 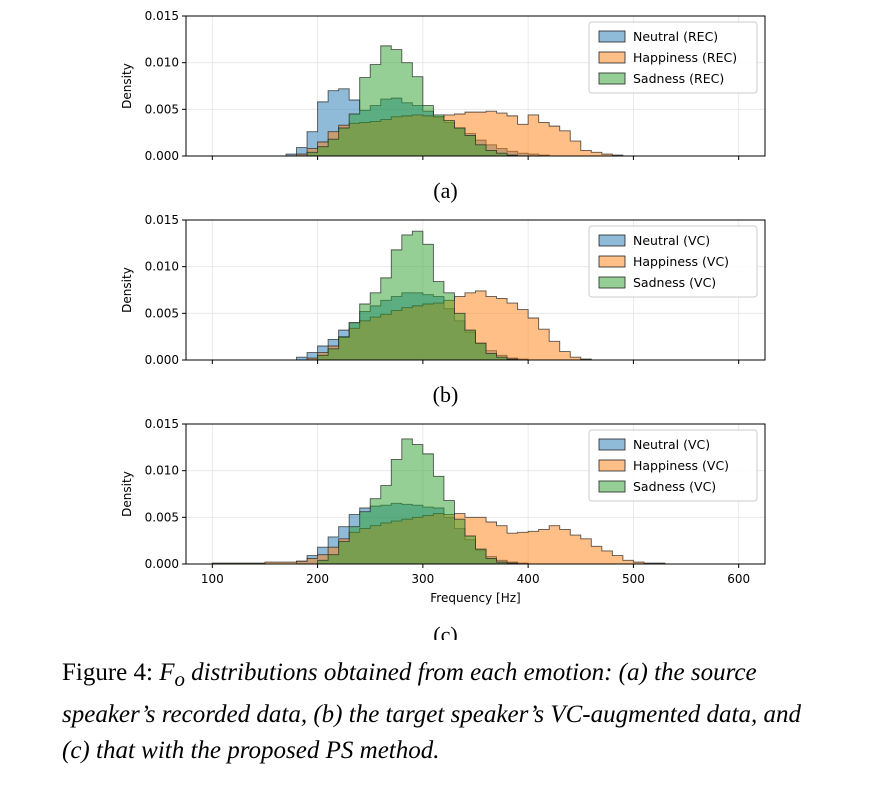 What do you see at coordinates (212, 579) in the screenshot?
I see `x-tick-label: 100` at bounding box center [212, 579].